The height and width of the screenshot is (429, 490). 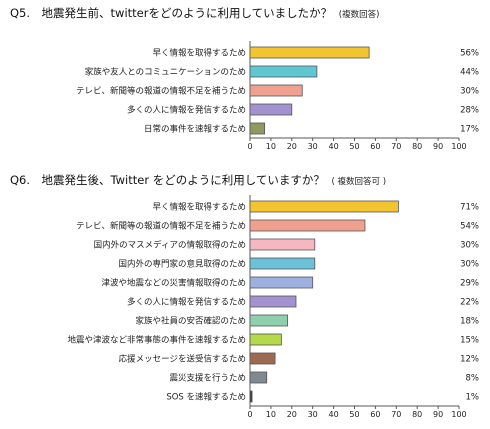 I want to click on q5-tick-label-5: 50, so click(x=354, y=146).